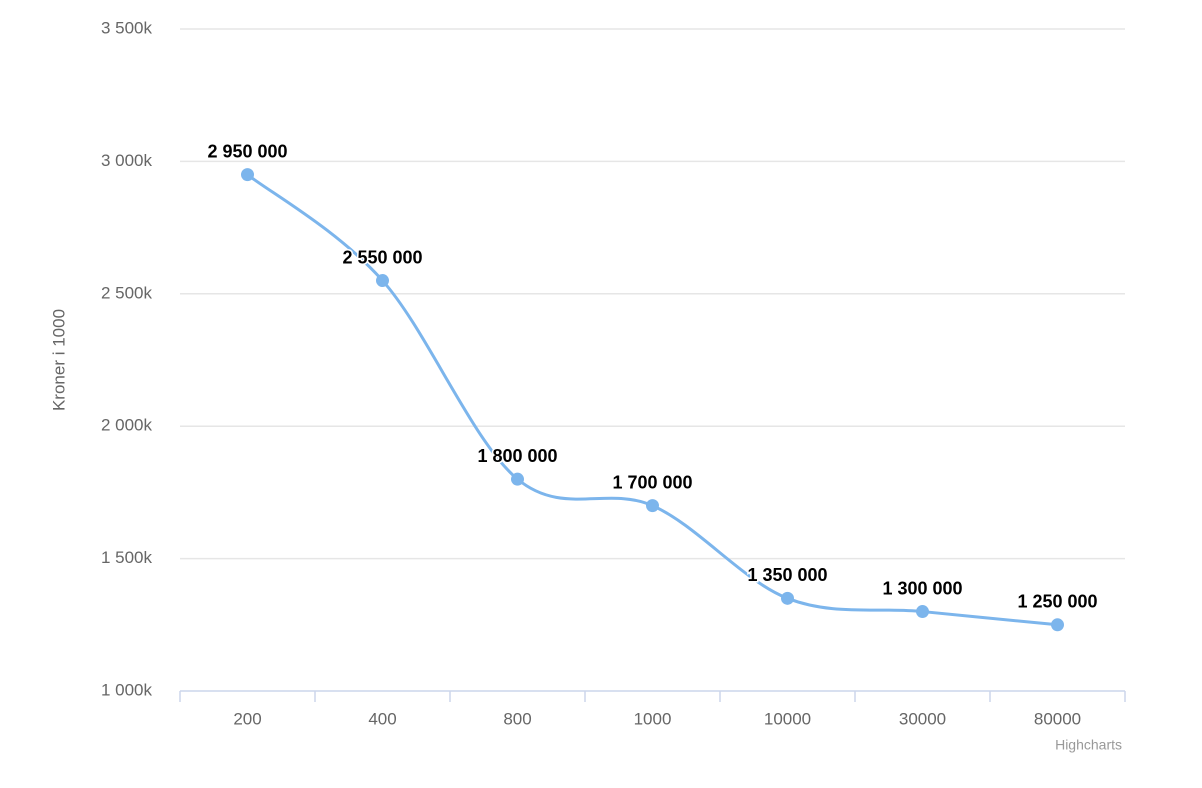  Describe the element at coordinates (382, 718) in the screenshot. I see `x-tick-label: 400` at that location.